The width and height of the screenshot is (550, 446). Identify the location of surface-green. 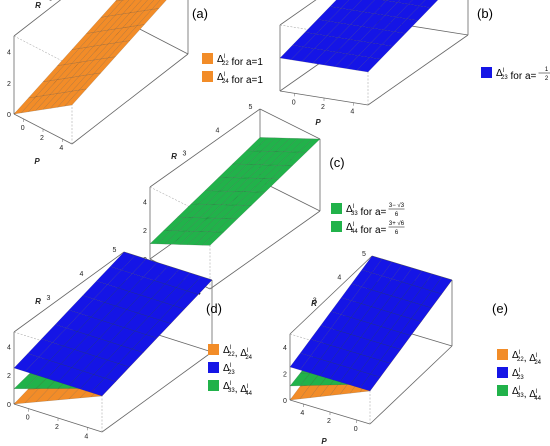
(235, 191).